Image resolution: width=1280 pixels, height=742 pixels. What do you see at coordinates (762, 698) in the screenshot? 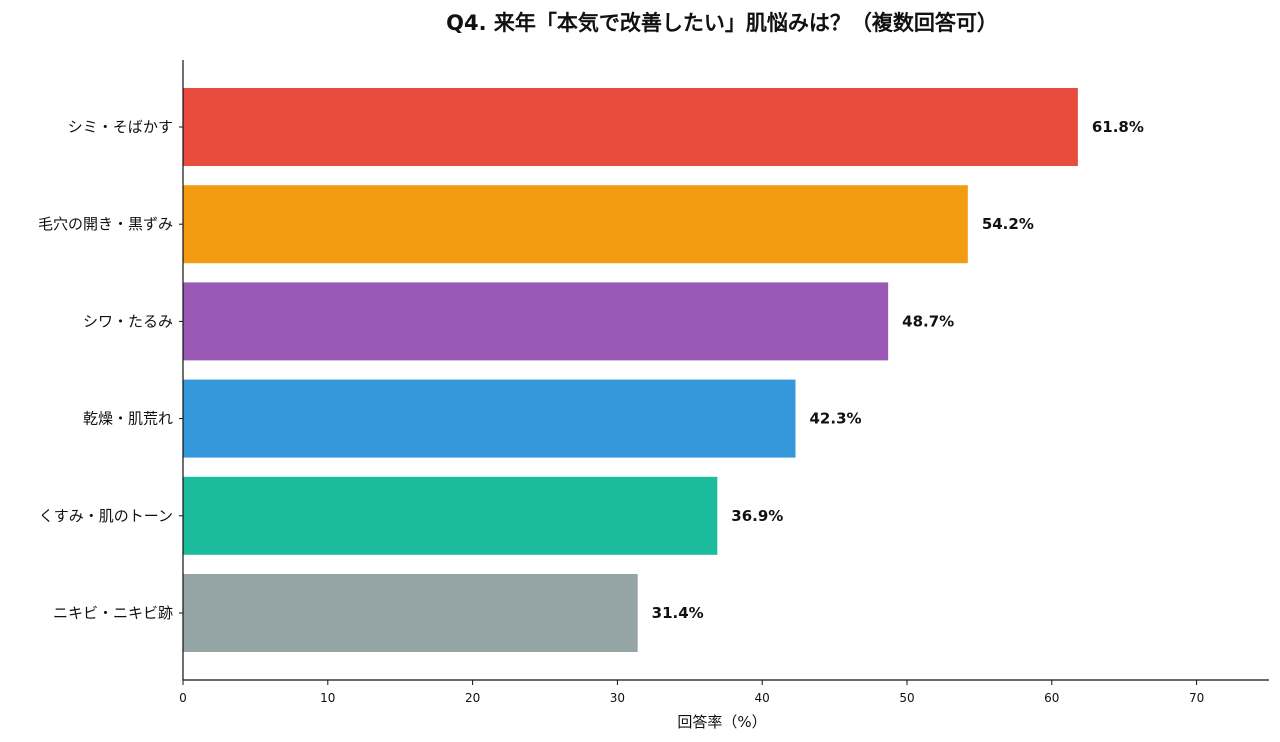
I see `x-tick-label: 40` at bounding box center [762, 698].